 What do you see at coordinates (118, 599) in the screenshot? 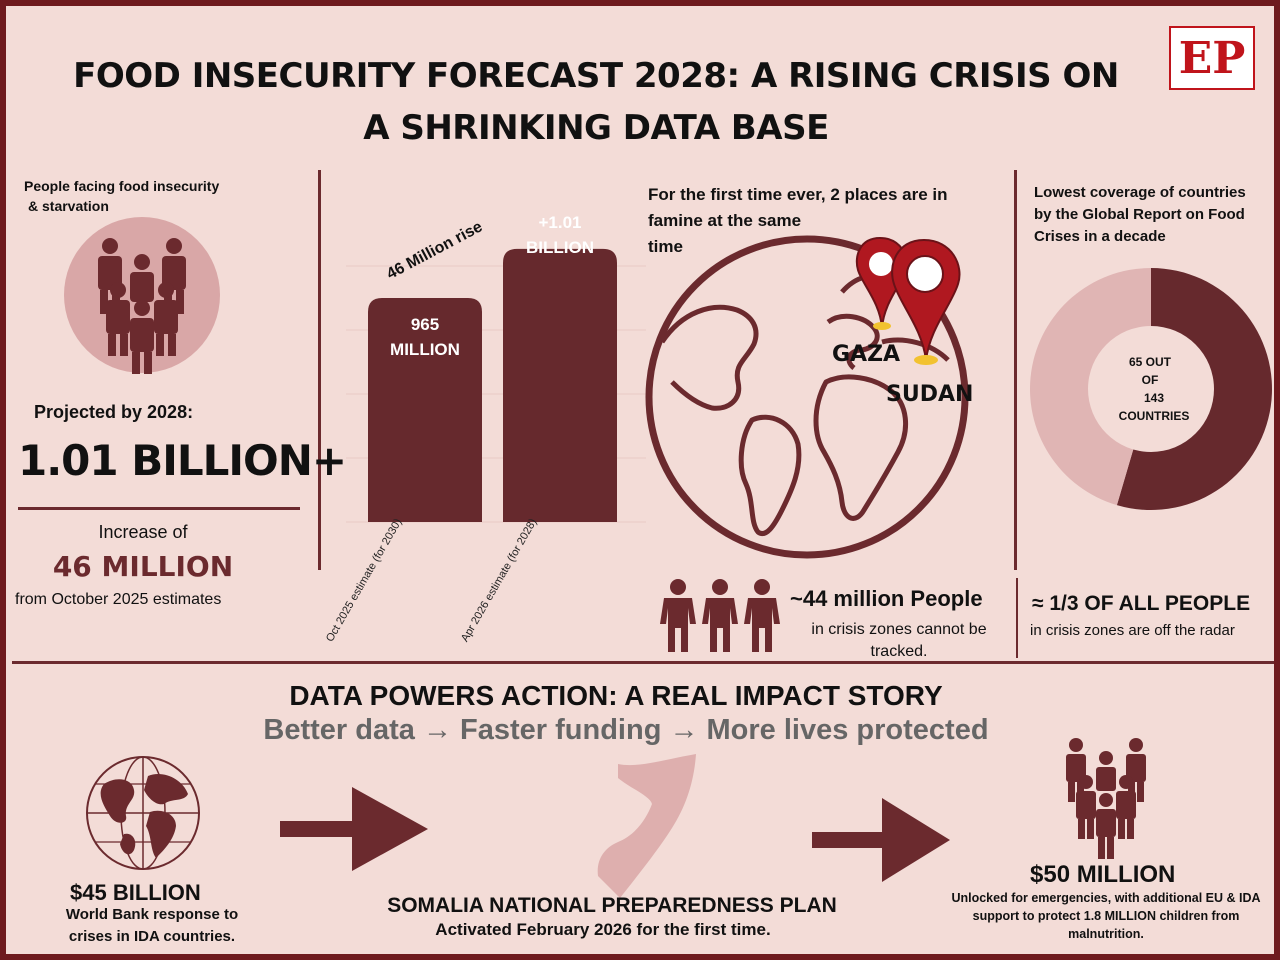
I see `increase-note: from October 2025 estimates` at bounding box center [118, 599].